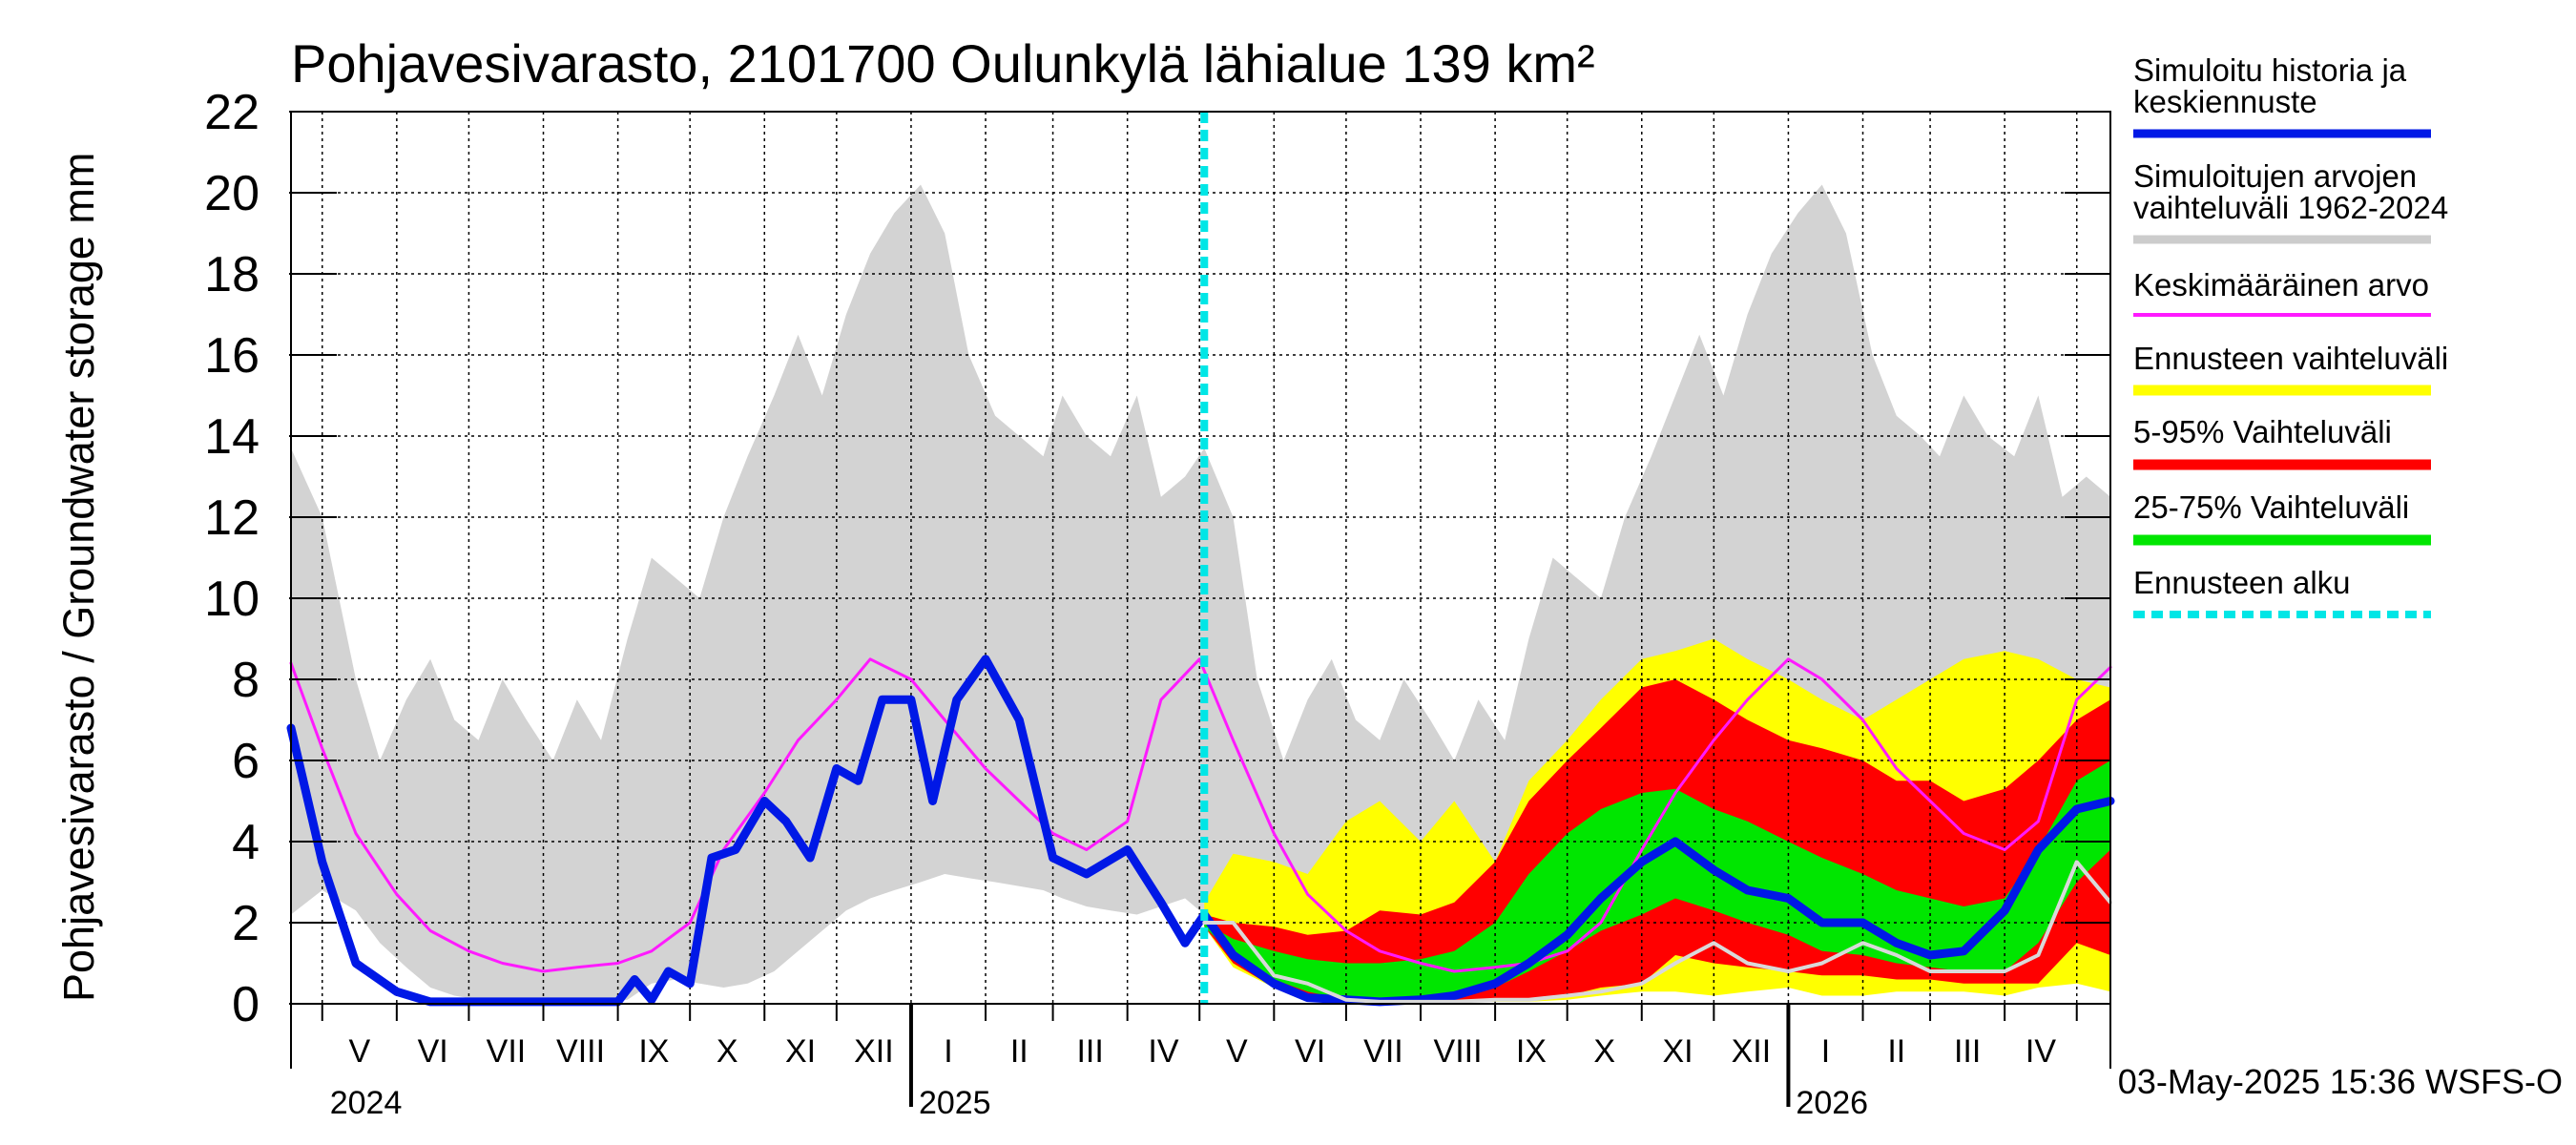  I want to click on legend-label: keskiennuste, so click(2225, 102).